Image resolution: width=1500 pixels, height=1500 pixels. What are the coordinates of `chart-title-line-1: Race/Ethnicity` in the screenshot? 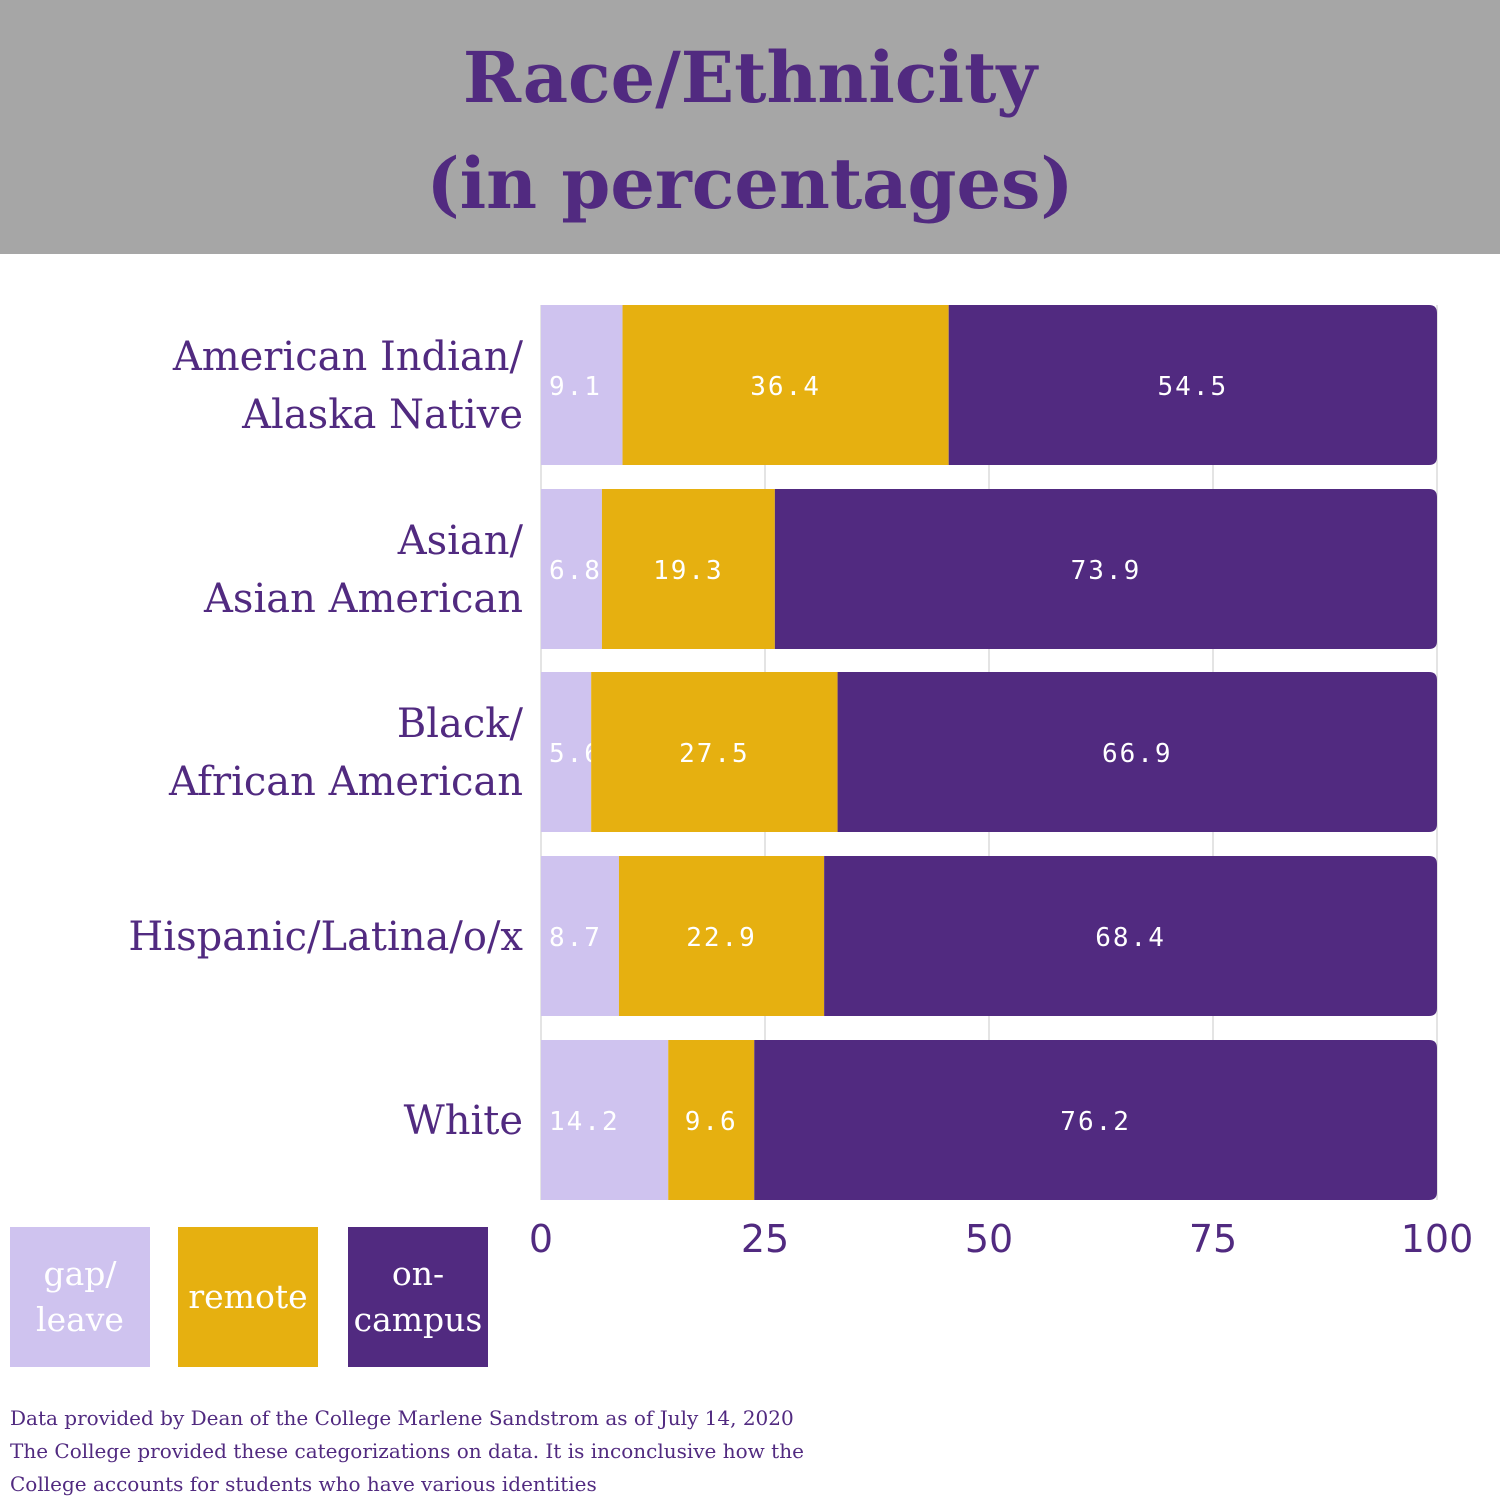 It's located at (750, 77).